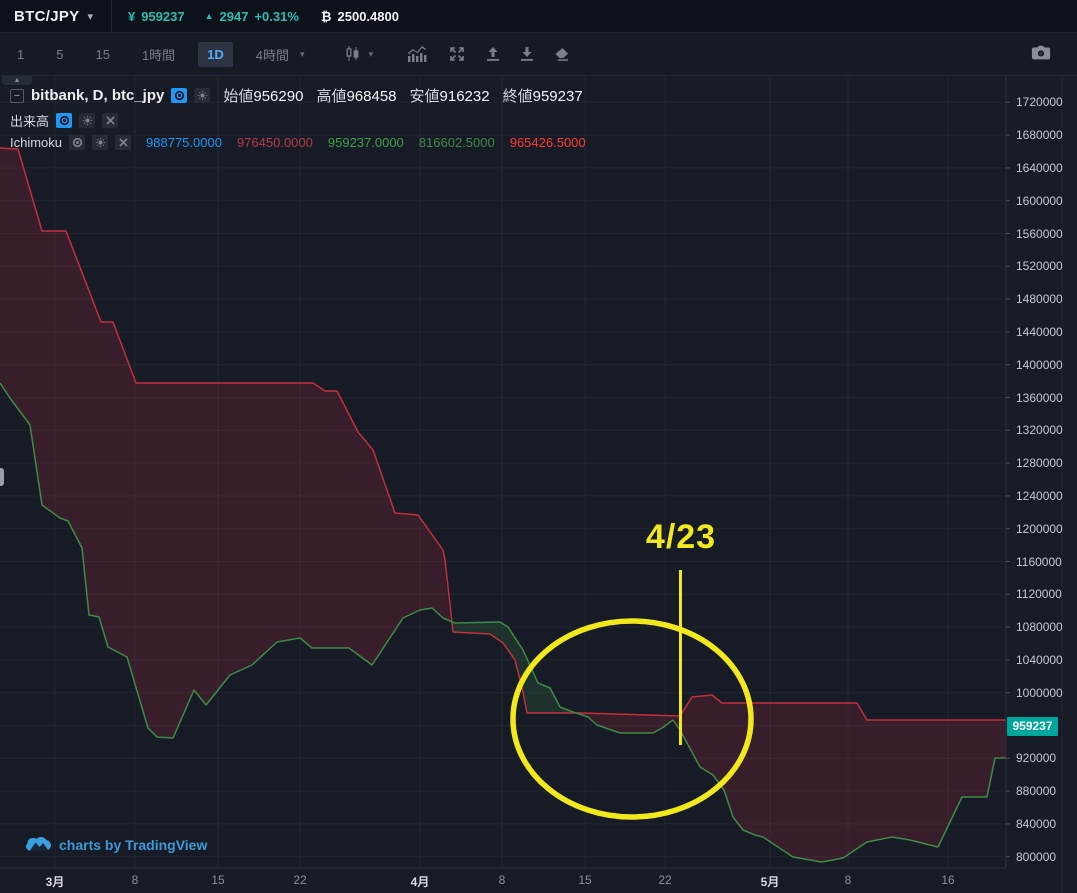 The height and width of the screenshot is (893, 1077). I want to click on price-label: 1360000, so click(1039, 397).